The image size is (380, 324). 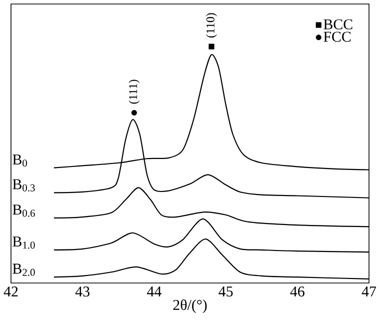 What do you see at coordinates (23, 185) in the screenshot?
I see `series-label: B$_{0.3}$` at bounding box center [23, 185].